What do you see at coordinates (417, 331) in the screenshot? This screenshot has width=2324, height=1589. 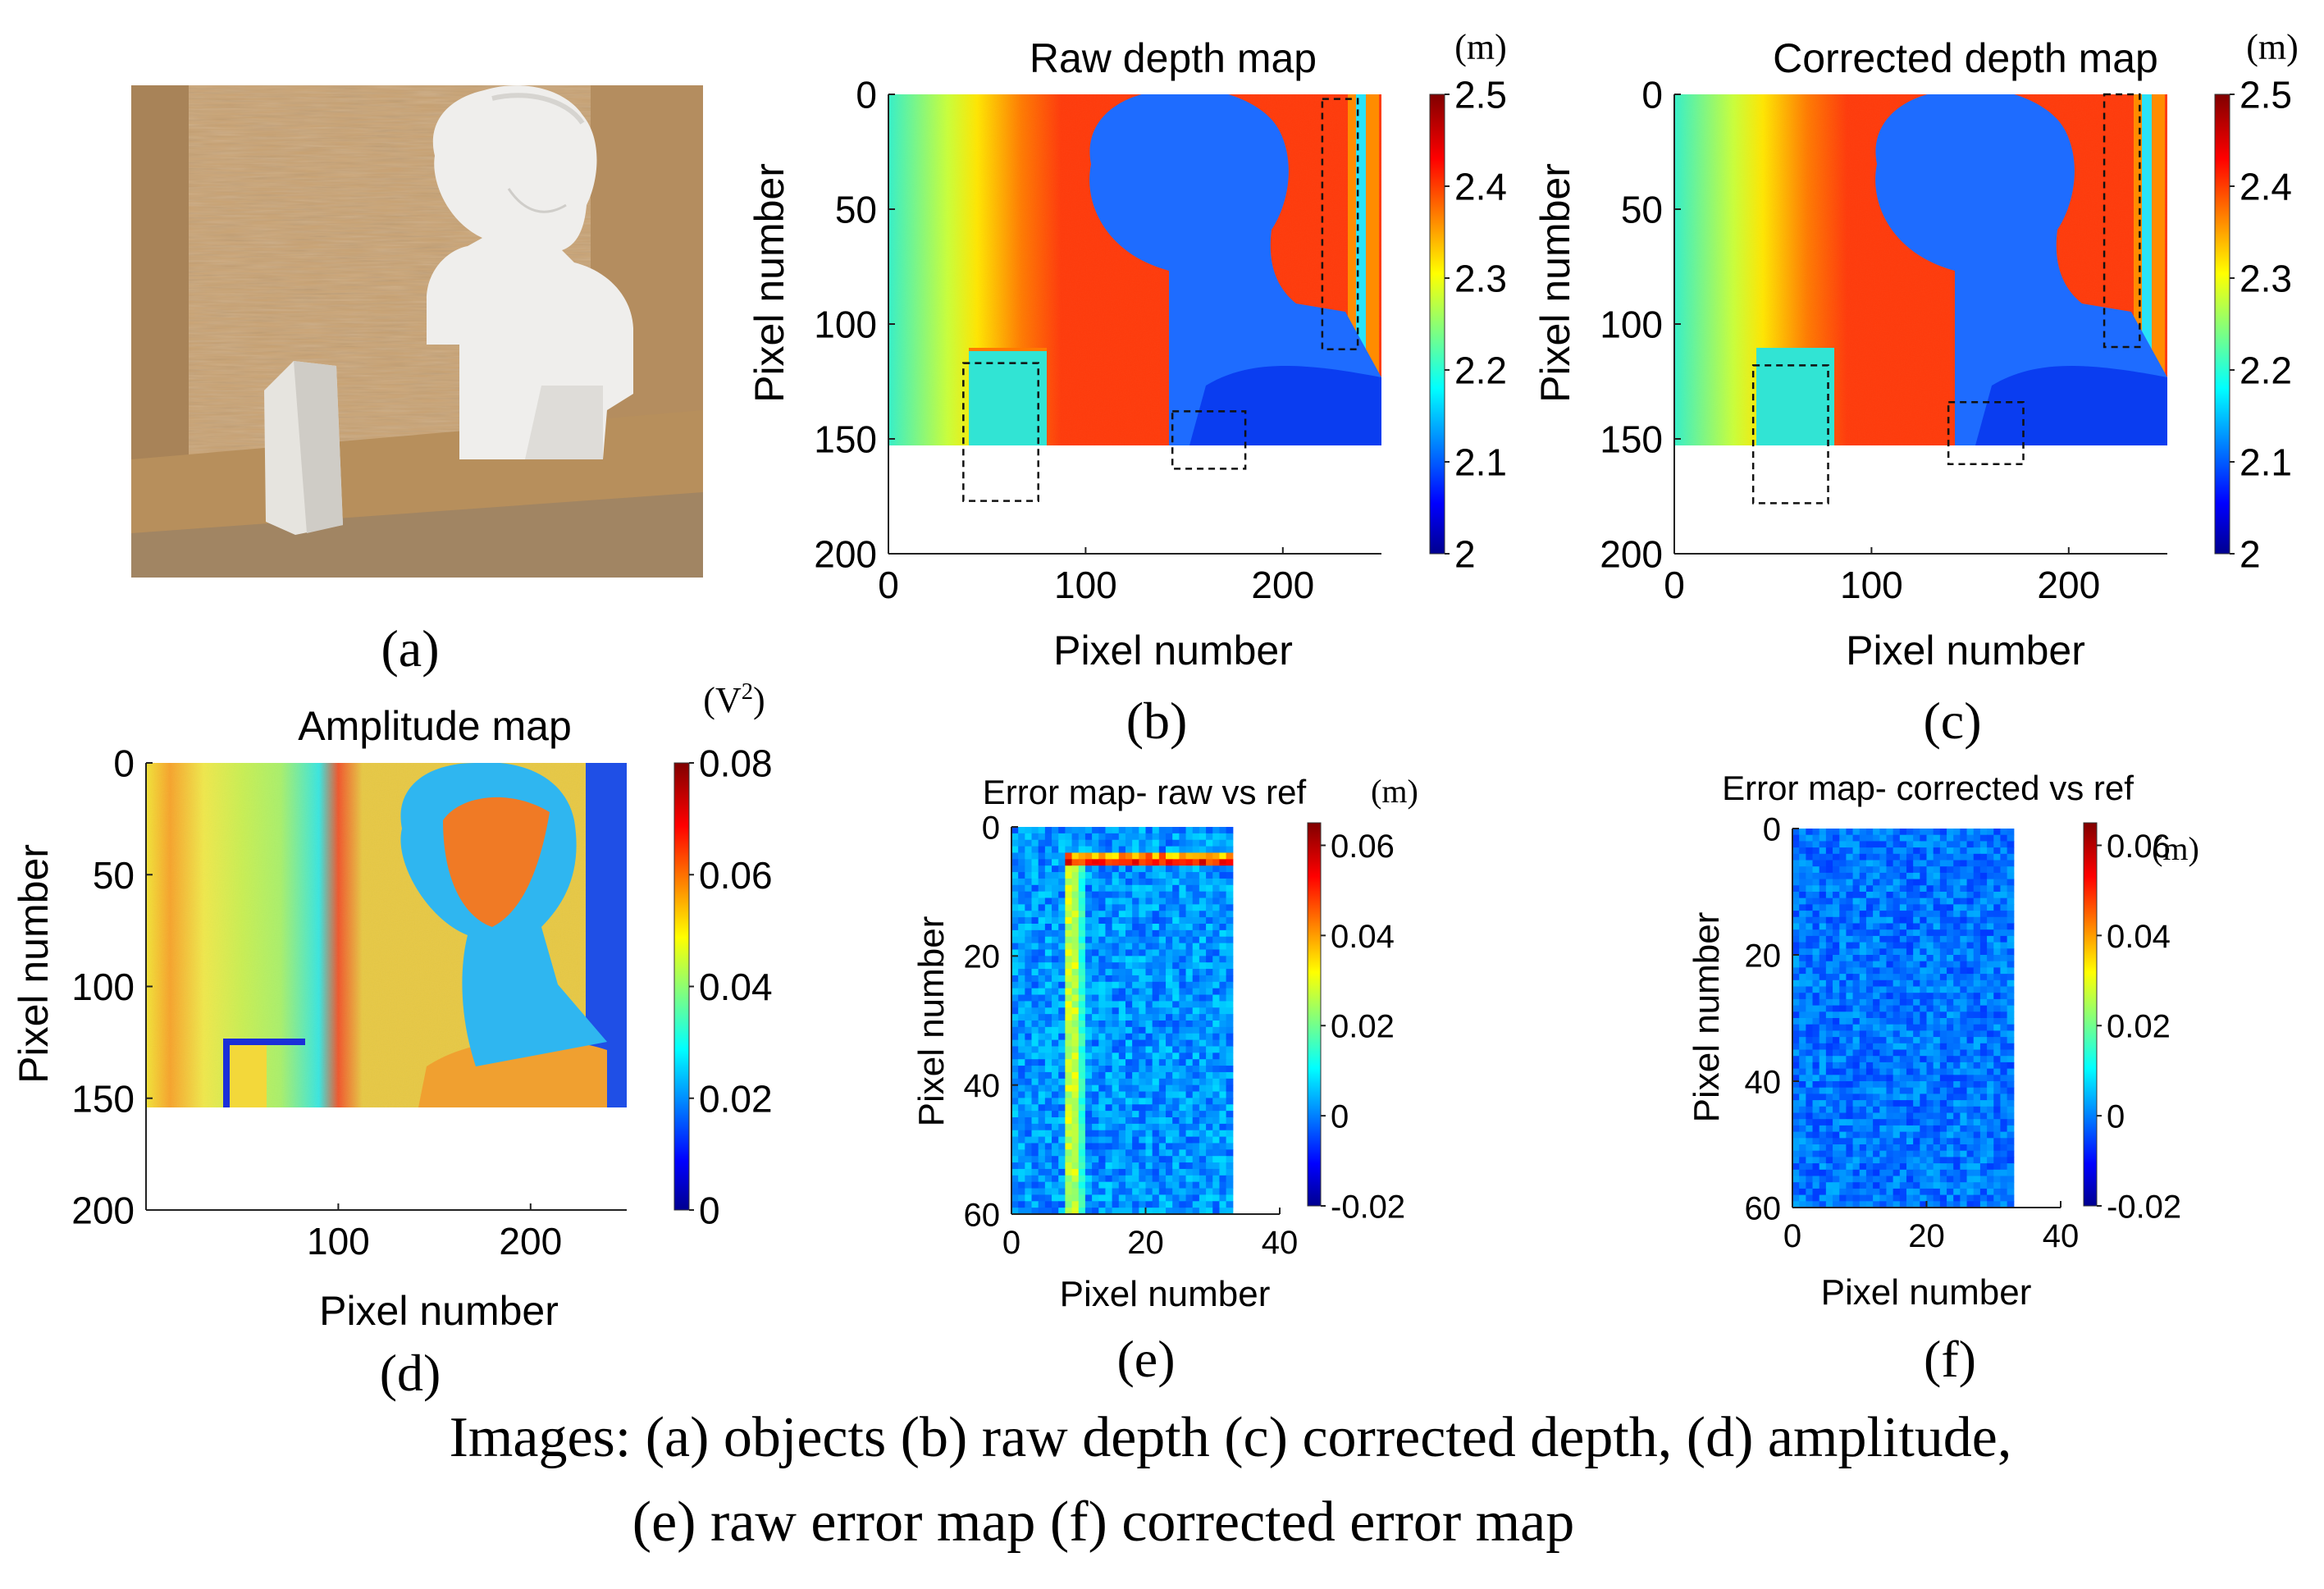 I see `photo-bust-and-prism-icon` at bounding box center [417, 331].